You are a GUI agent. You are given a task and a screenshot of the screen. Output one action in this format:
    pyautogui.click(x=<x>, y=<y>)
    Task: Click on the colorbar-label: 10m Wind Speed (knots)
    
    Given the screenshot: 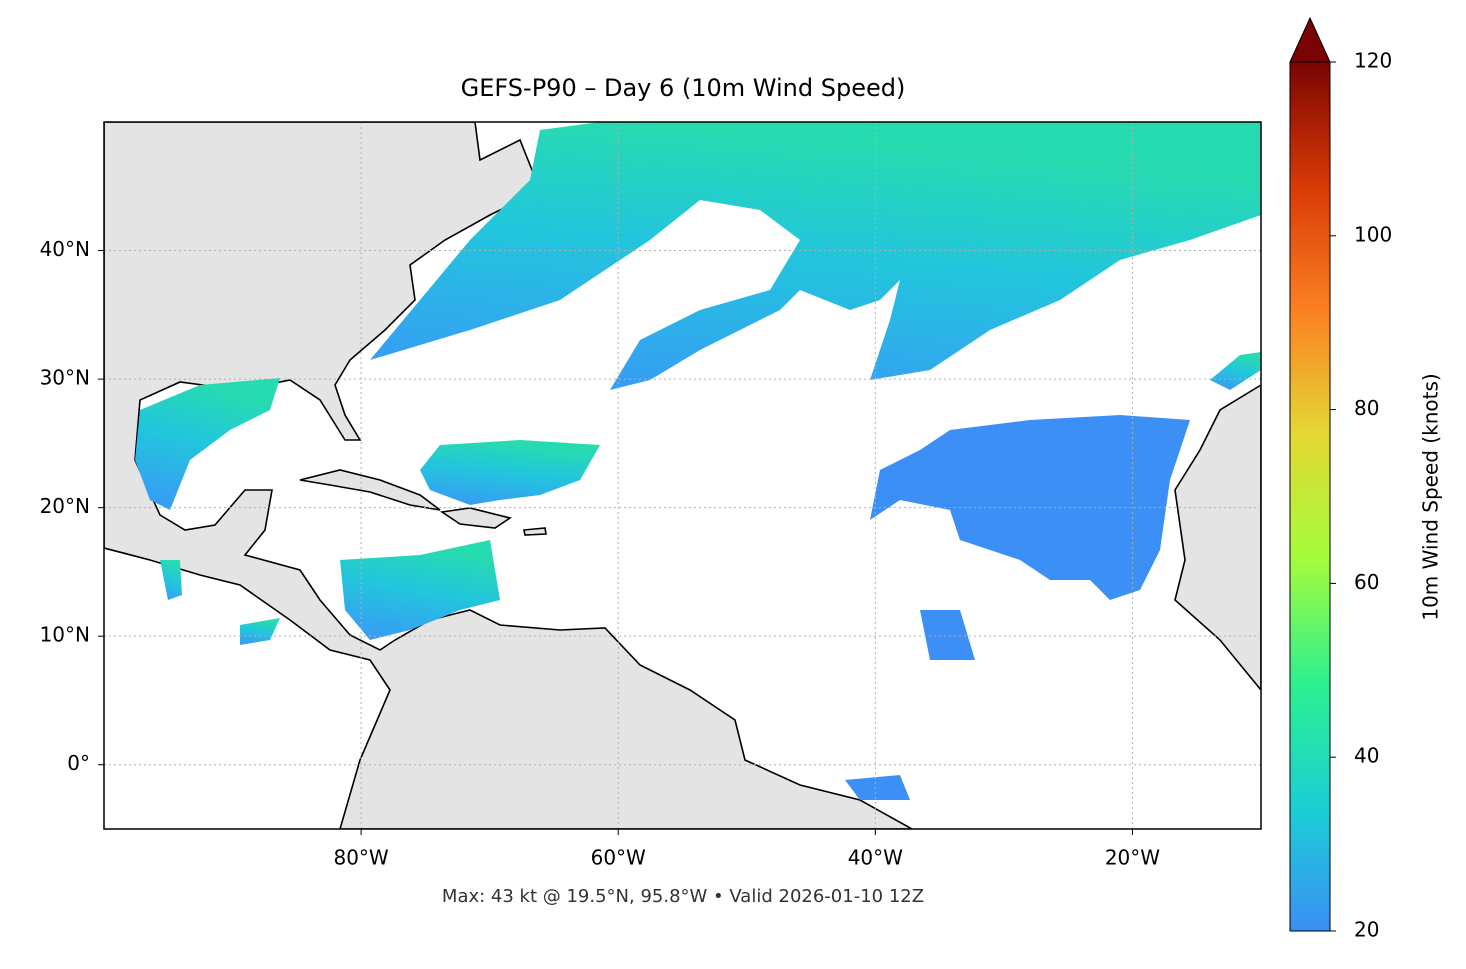 What is the action you would take?
    pyautogui.click(x=1431, y=496)
    